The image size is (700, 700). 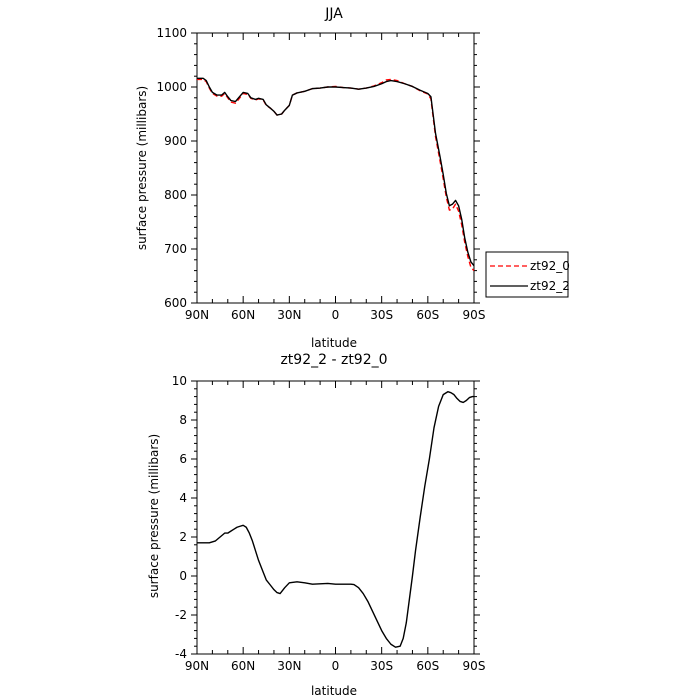 What do you see at coordinates (154, 516) in the screenshot?
I see `chart-bottom-y-axis-title: surface pressure (millibars)` at bounding box center [154, 516].